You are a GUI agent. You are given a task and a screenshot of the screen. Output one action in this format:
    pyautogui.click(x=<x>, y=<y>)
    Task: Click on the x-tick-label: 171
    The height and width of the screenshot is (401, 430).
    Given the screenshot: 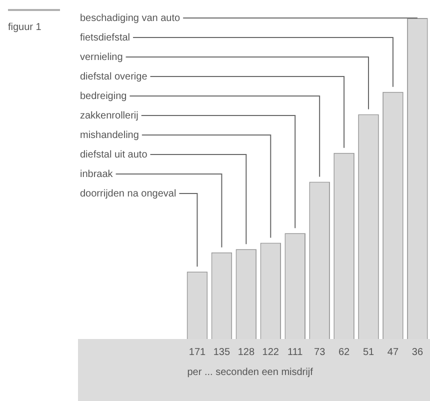 What is the action you would take?
    pyautogui.click(x=197, y=352)
    